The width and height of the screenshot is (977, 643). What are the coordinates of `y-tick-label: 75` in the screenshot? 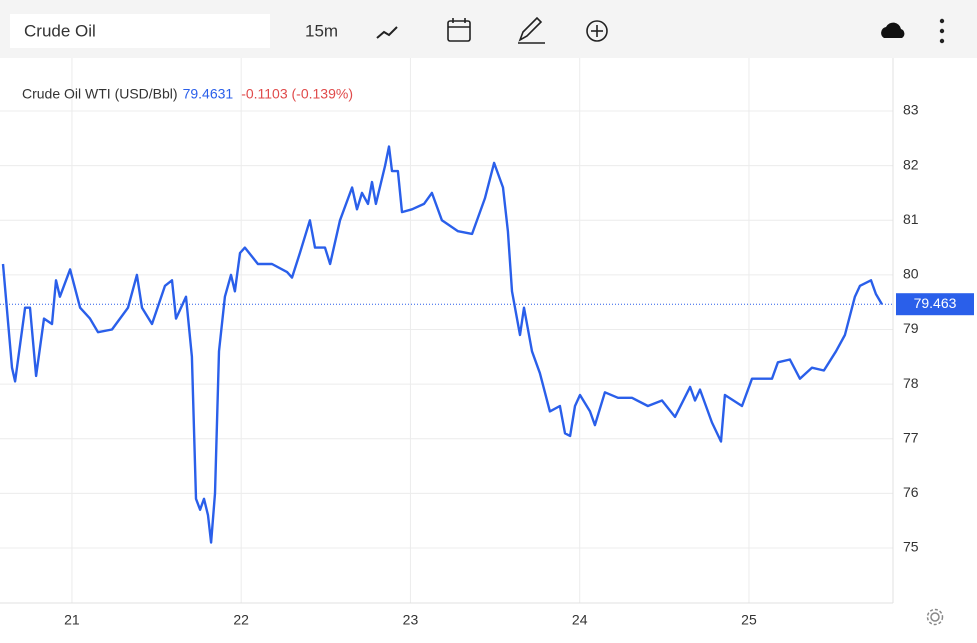 It's located at (911, 547).